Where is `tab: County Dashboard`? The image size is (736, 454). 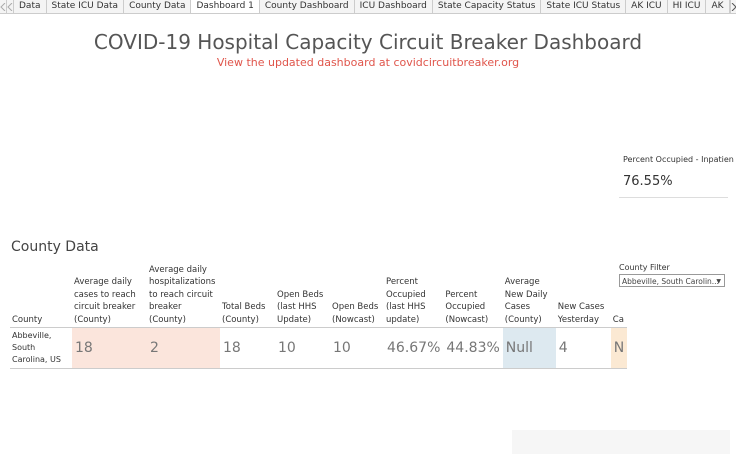 tab: County Dashboard is located at coordinates (307, 6).